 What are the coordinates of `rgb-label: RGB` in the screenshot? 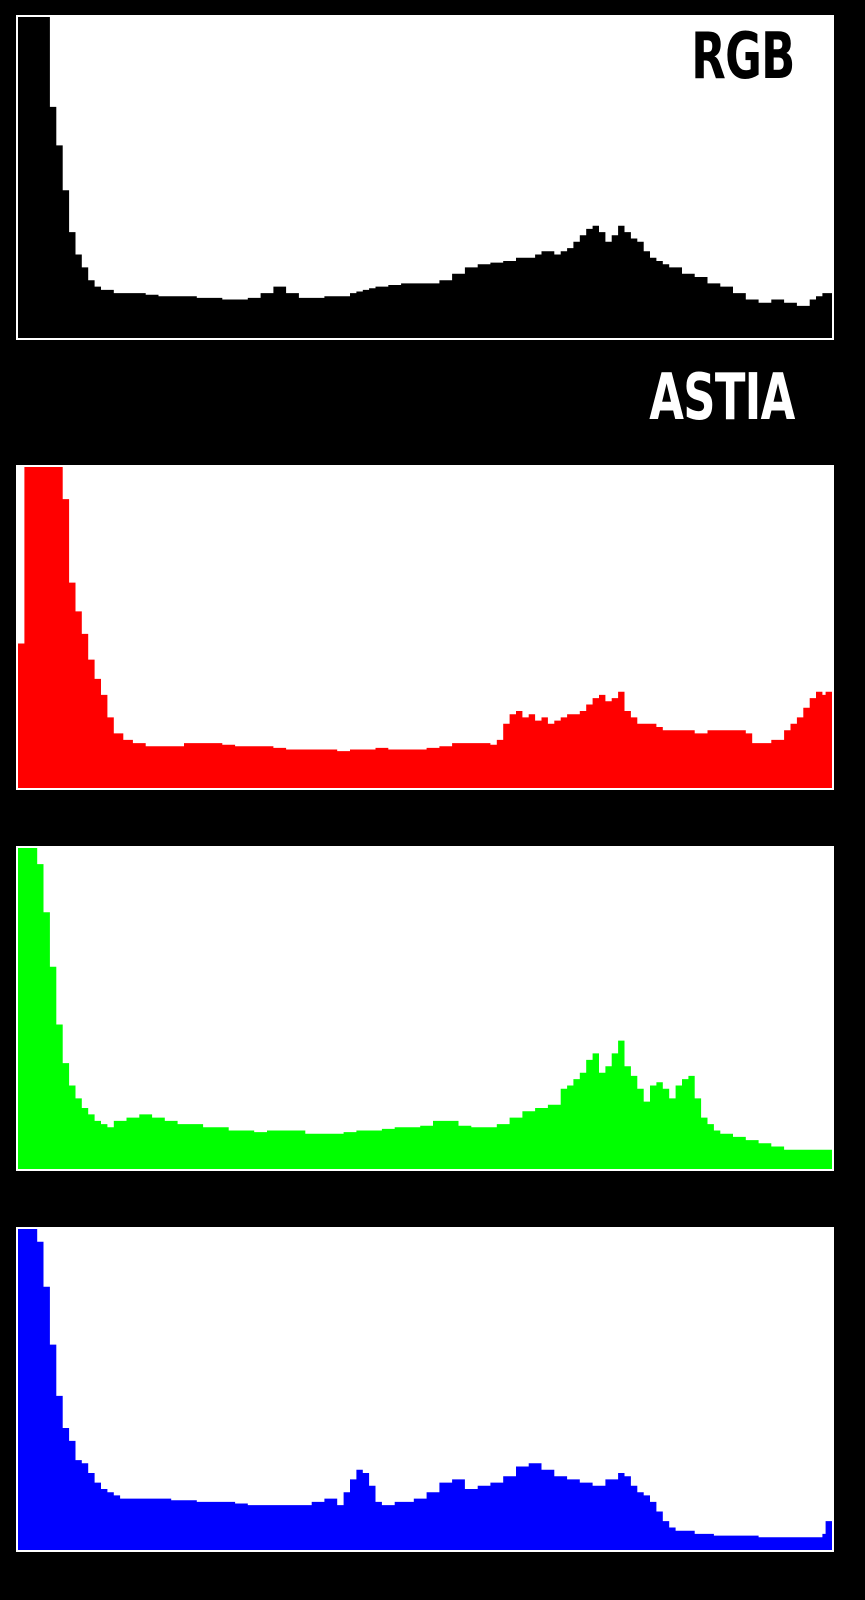 It's located at (743, 57).